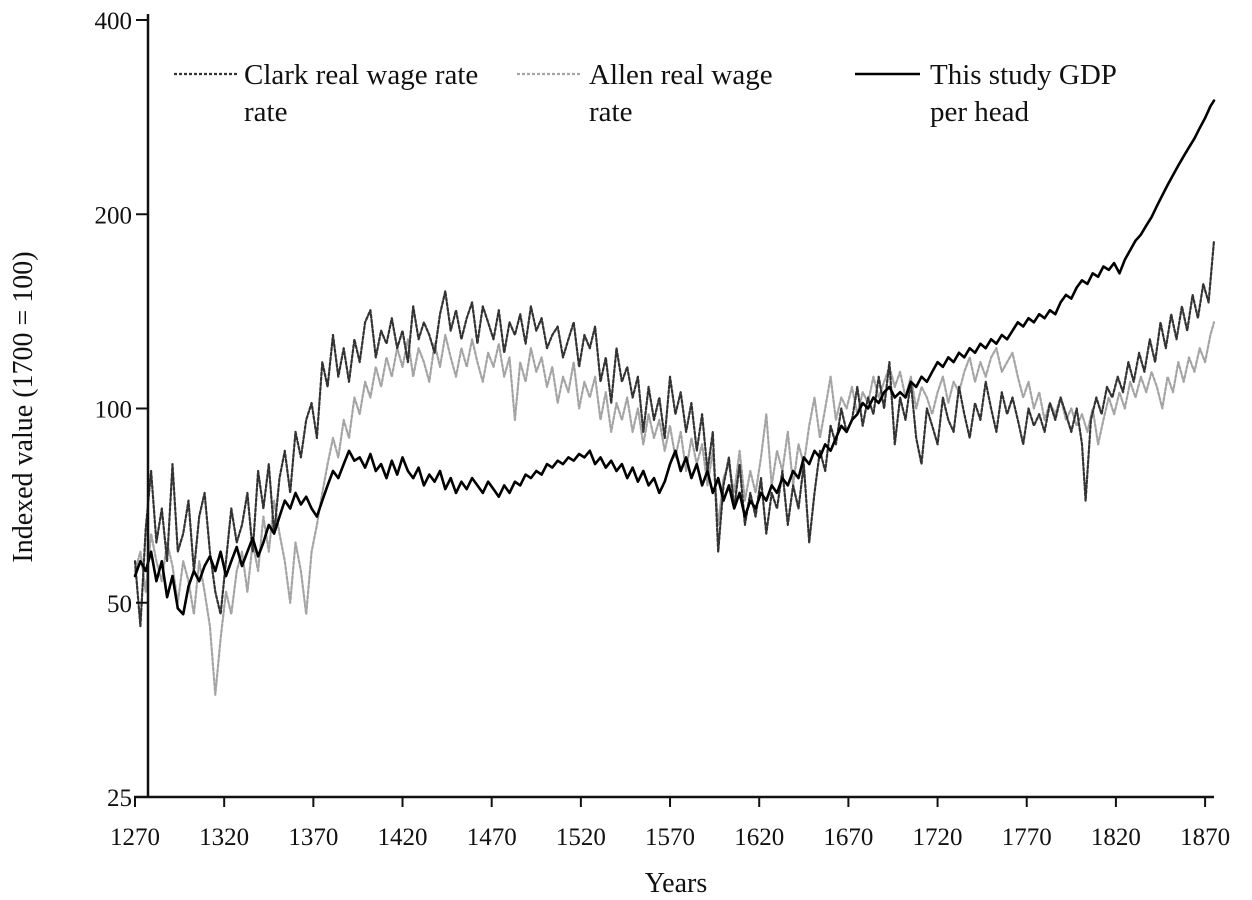  Describe the element at coordinates (1027, 837) in the screenshot. I see `x-tick-label: 1770` at that location.